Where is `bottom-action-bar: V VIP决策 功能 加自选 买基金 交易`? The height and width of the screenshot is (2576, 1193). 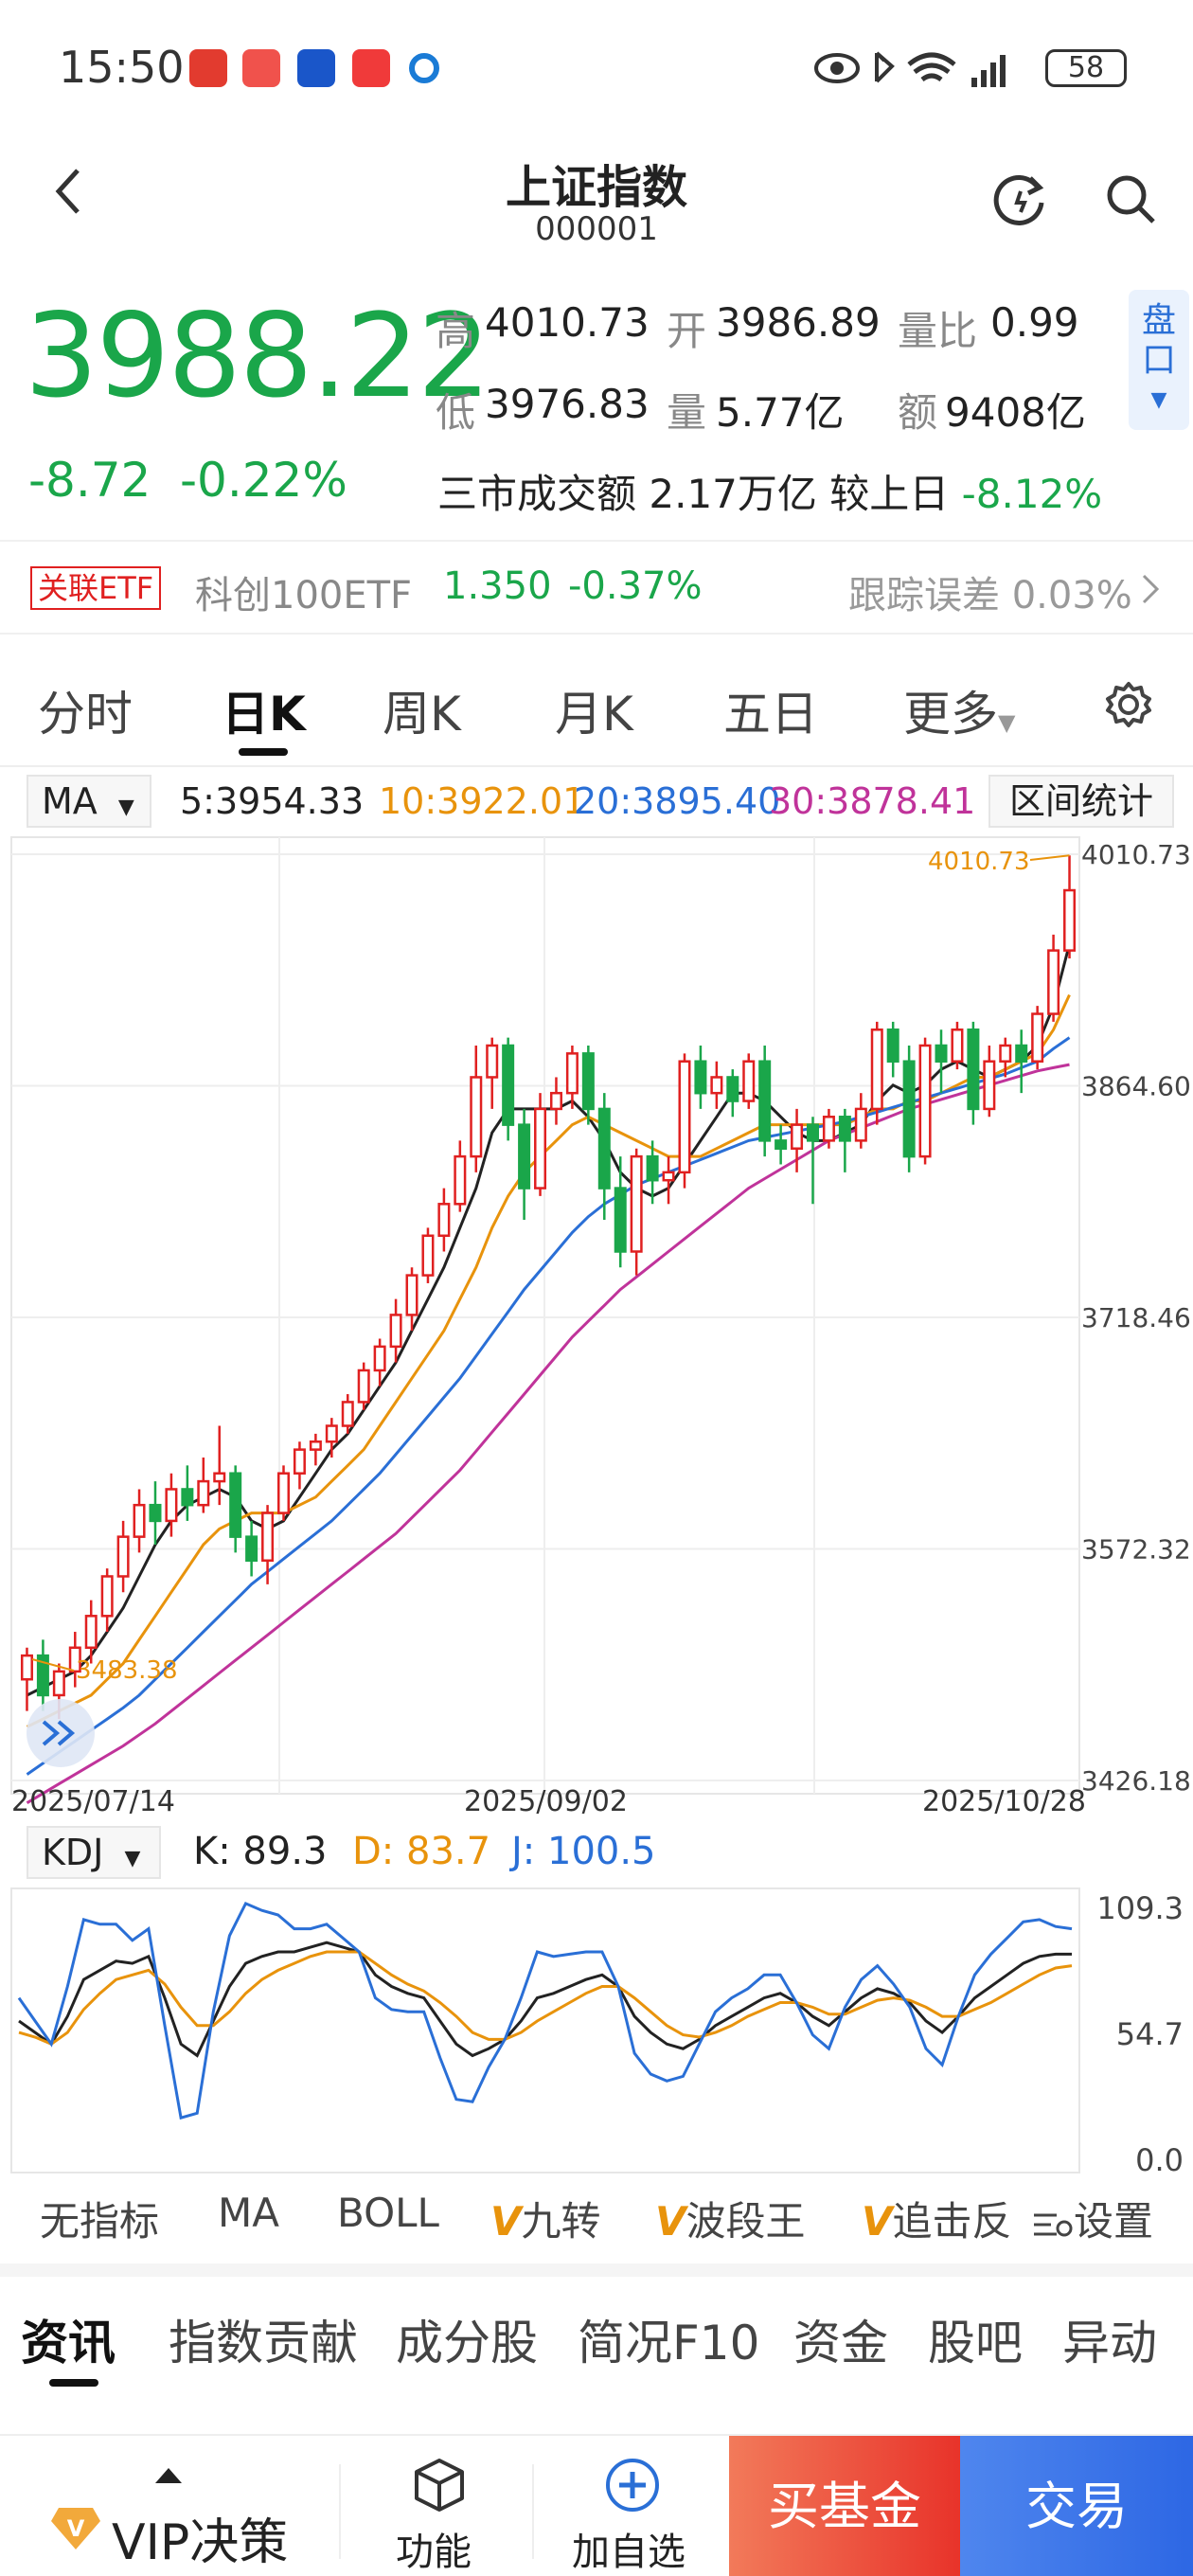
bottom-action-bar: V VIP决策 功能 加自选 买基金 交易 is located at coordinates (596, 2505).